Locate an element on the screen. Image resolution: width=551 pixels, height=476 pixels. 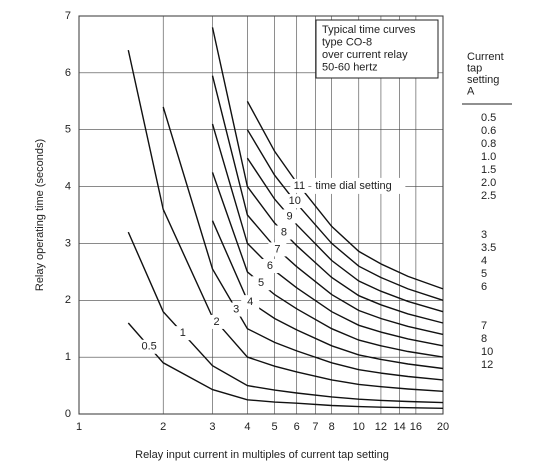
tap-value: 3.5 is located at coordinates (488, 248).